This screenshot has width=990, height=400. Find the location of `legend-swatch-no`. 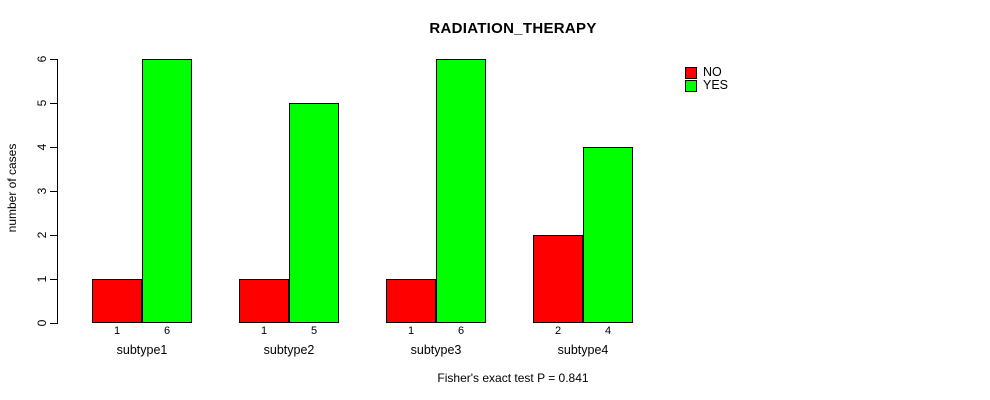

legend-swatch-no is located at coordinates (691, 72).